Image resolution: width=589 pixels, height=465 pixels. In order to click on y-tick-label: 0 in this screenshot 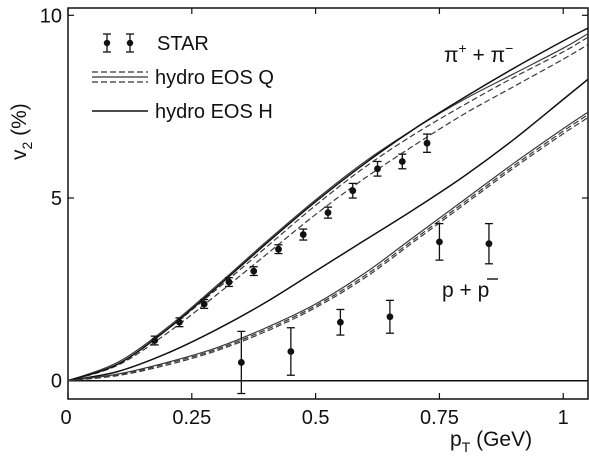, I will do `click(56, 382)`.